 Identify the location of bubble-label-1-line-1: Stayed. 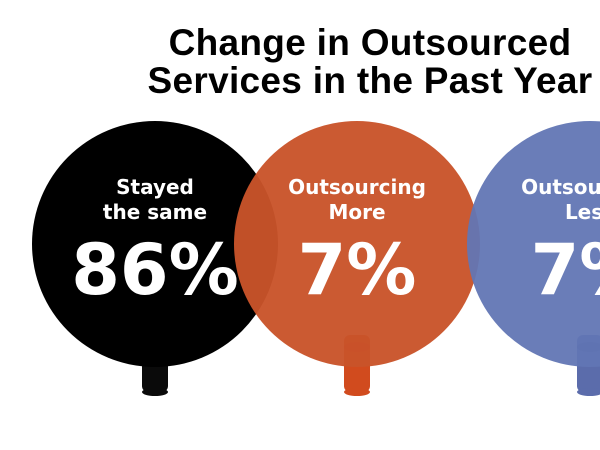
(155, 187).